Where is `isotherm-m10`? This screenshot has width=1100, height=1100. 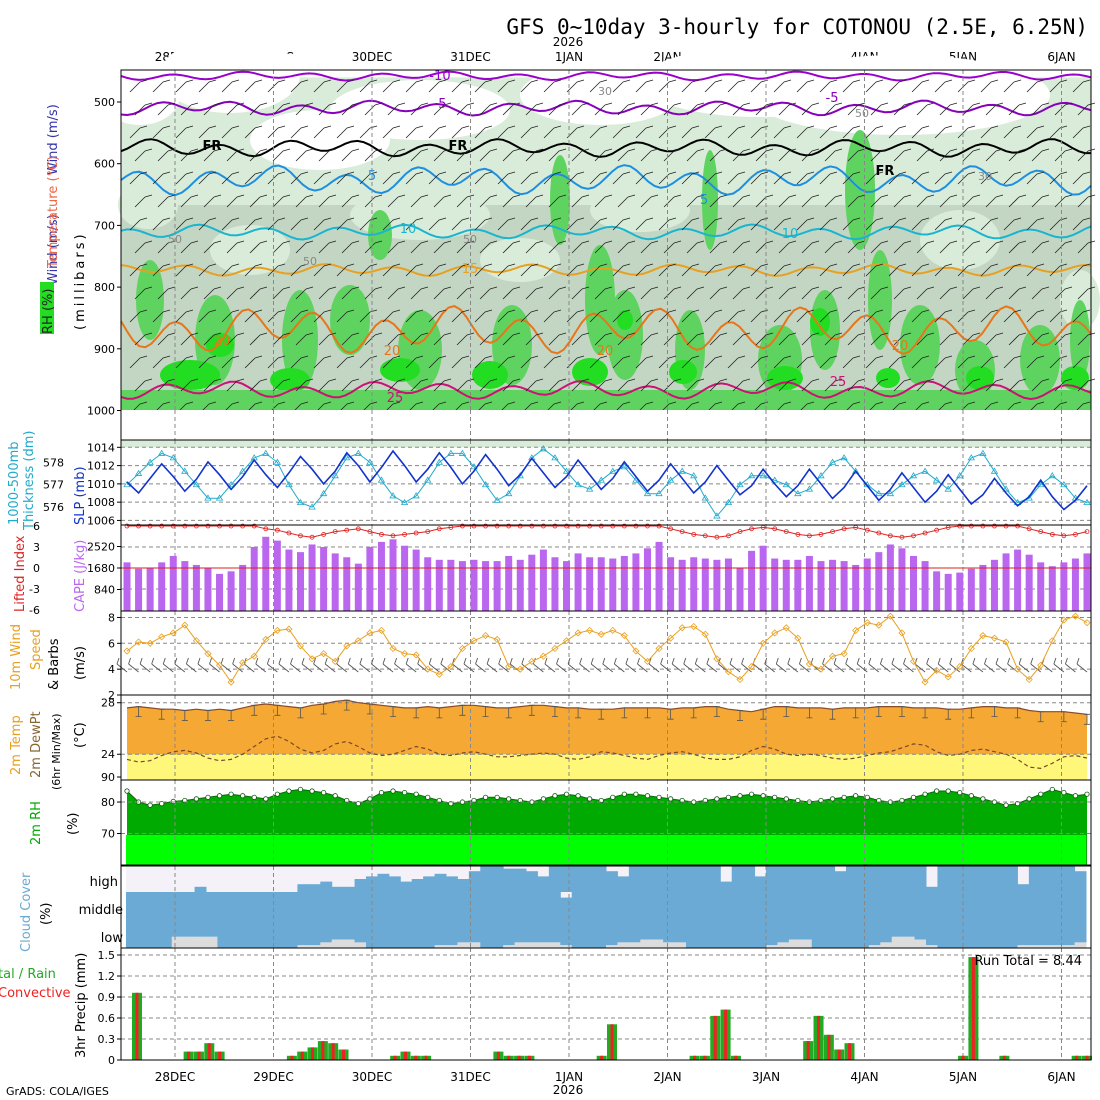
isotherm-m10 is located at coordinates (606, 76).